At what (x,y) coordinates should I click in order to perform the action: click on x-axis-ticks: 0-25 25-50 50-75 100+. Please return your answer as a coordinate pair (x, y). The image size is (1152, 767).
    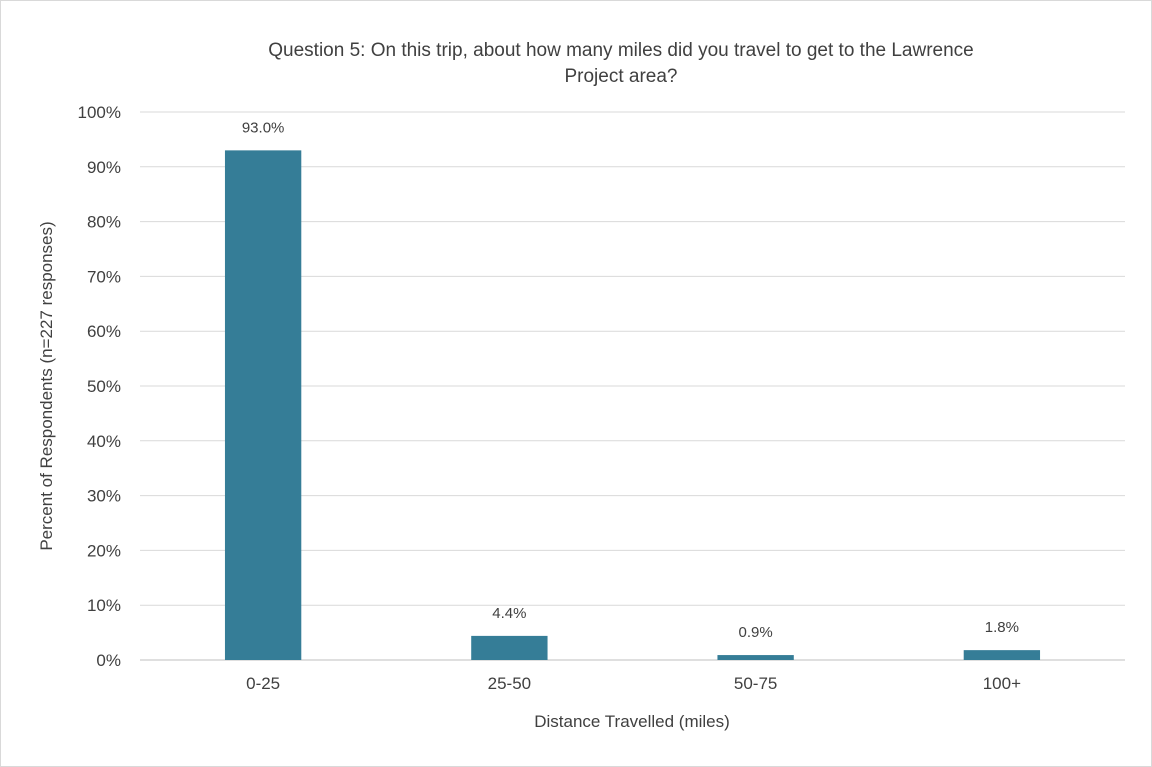
    Looking at the image, I should click on (633, 683).